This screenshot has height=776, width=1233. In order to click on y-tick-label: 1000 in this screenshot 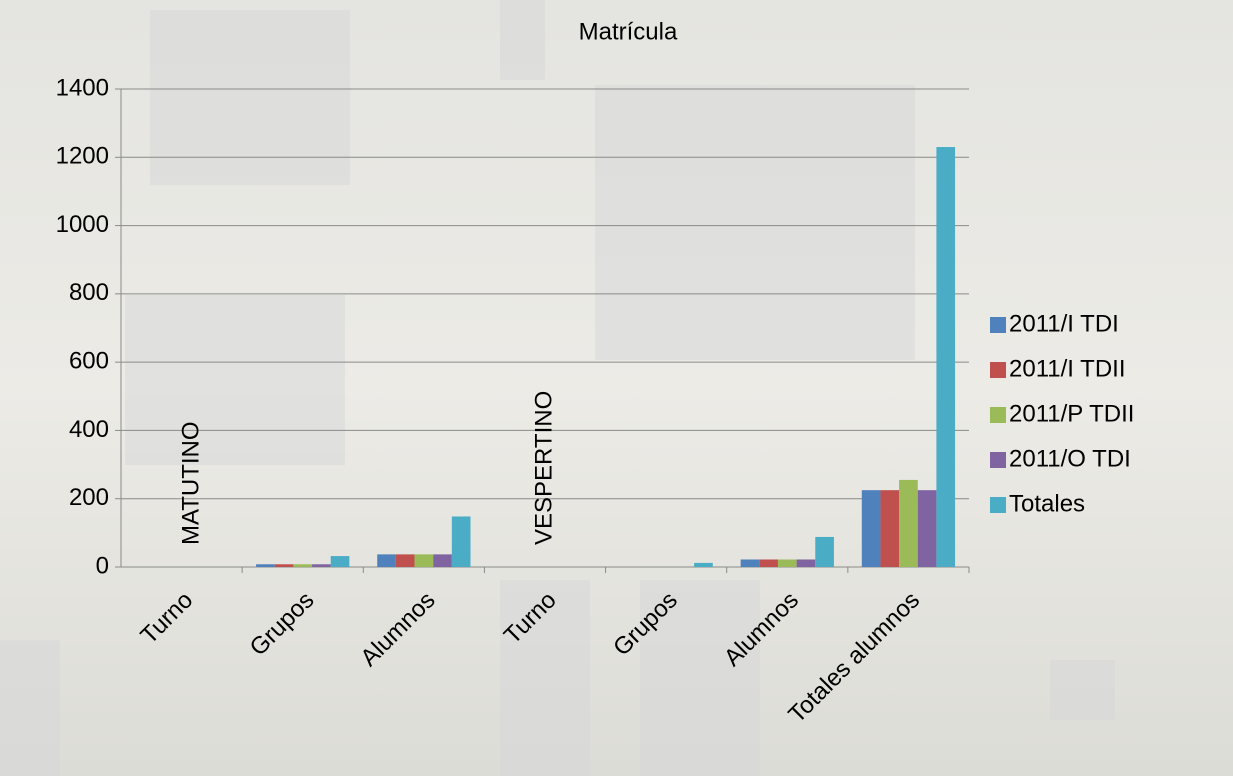, I will do `click(82, 224)`.